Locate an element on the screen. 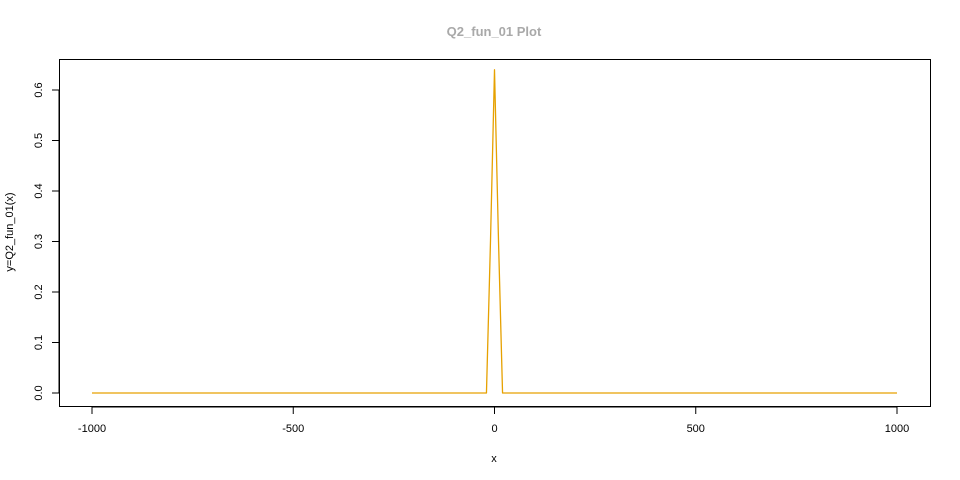 The width and height of the screenshot is (960, 480). y-tick-label: 0.3 is located at coordinates (39, 241).